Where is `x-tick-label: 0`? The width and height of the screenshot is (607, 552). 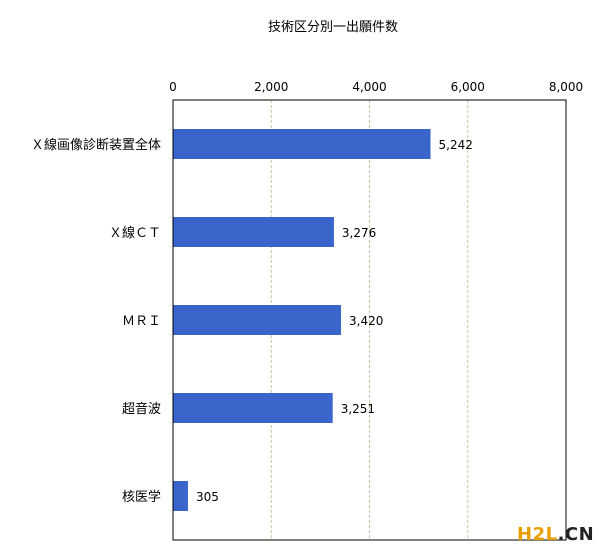
x-tick-label: 0 is located at coordinates (173, 87).